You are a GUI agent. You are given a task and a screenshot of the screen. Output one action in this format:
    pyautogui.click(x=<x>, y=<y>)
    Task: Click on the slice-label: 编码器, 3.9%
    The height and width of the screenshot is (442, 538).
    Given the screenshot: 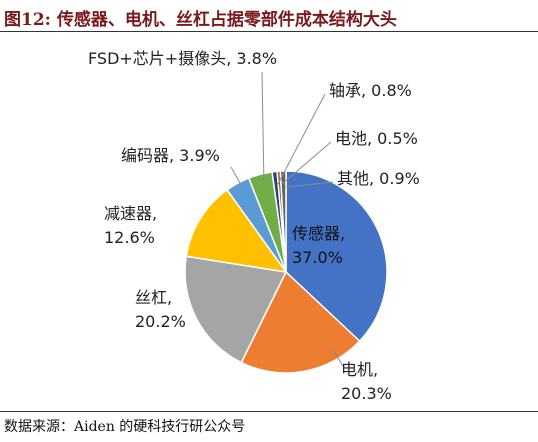 What is the action you would take?
    pyautogui.click(x=170, y=155)
    